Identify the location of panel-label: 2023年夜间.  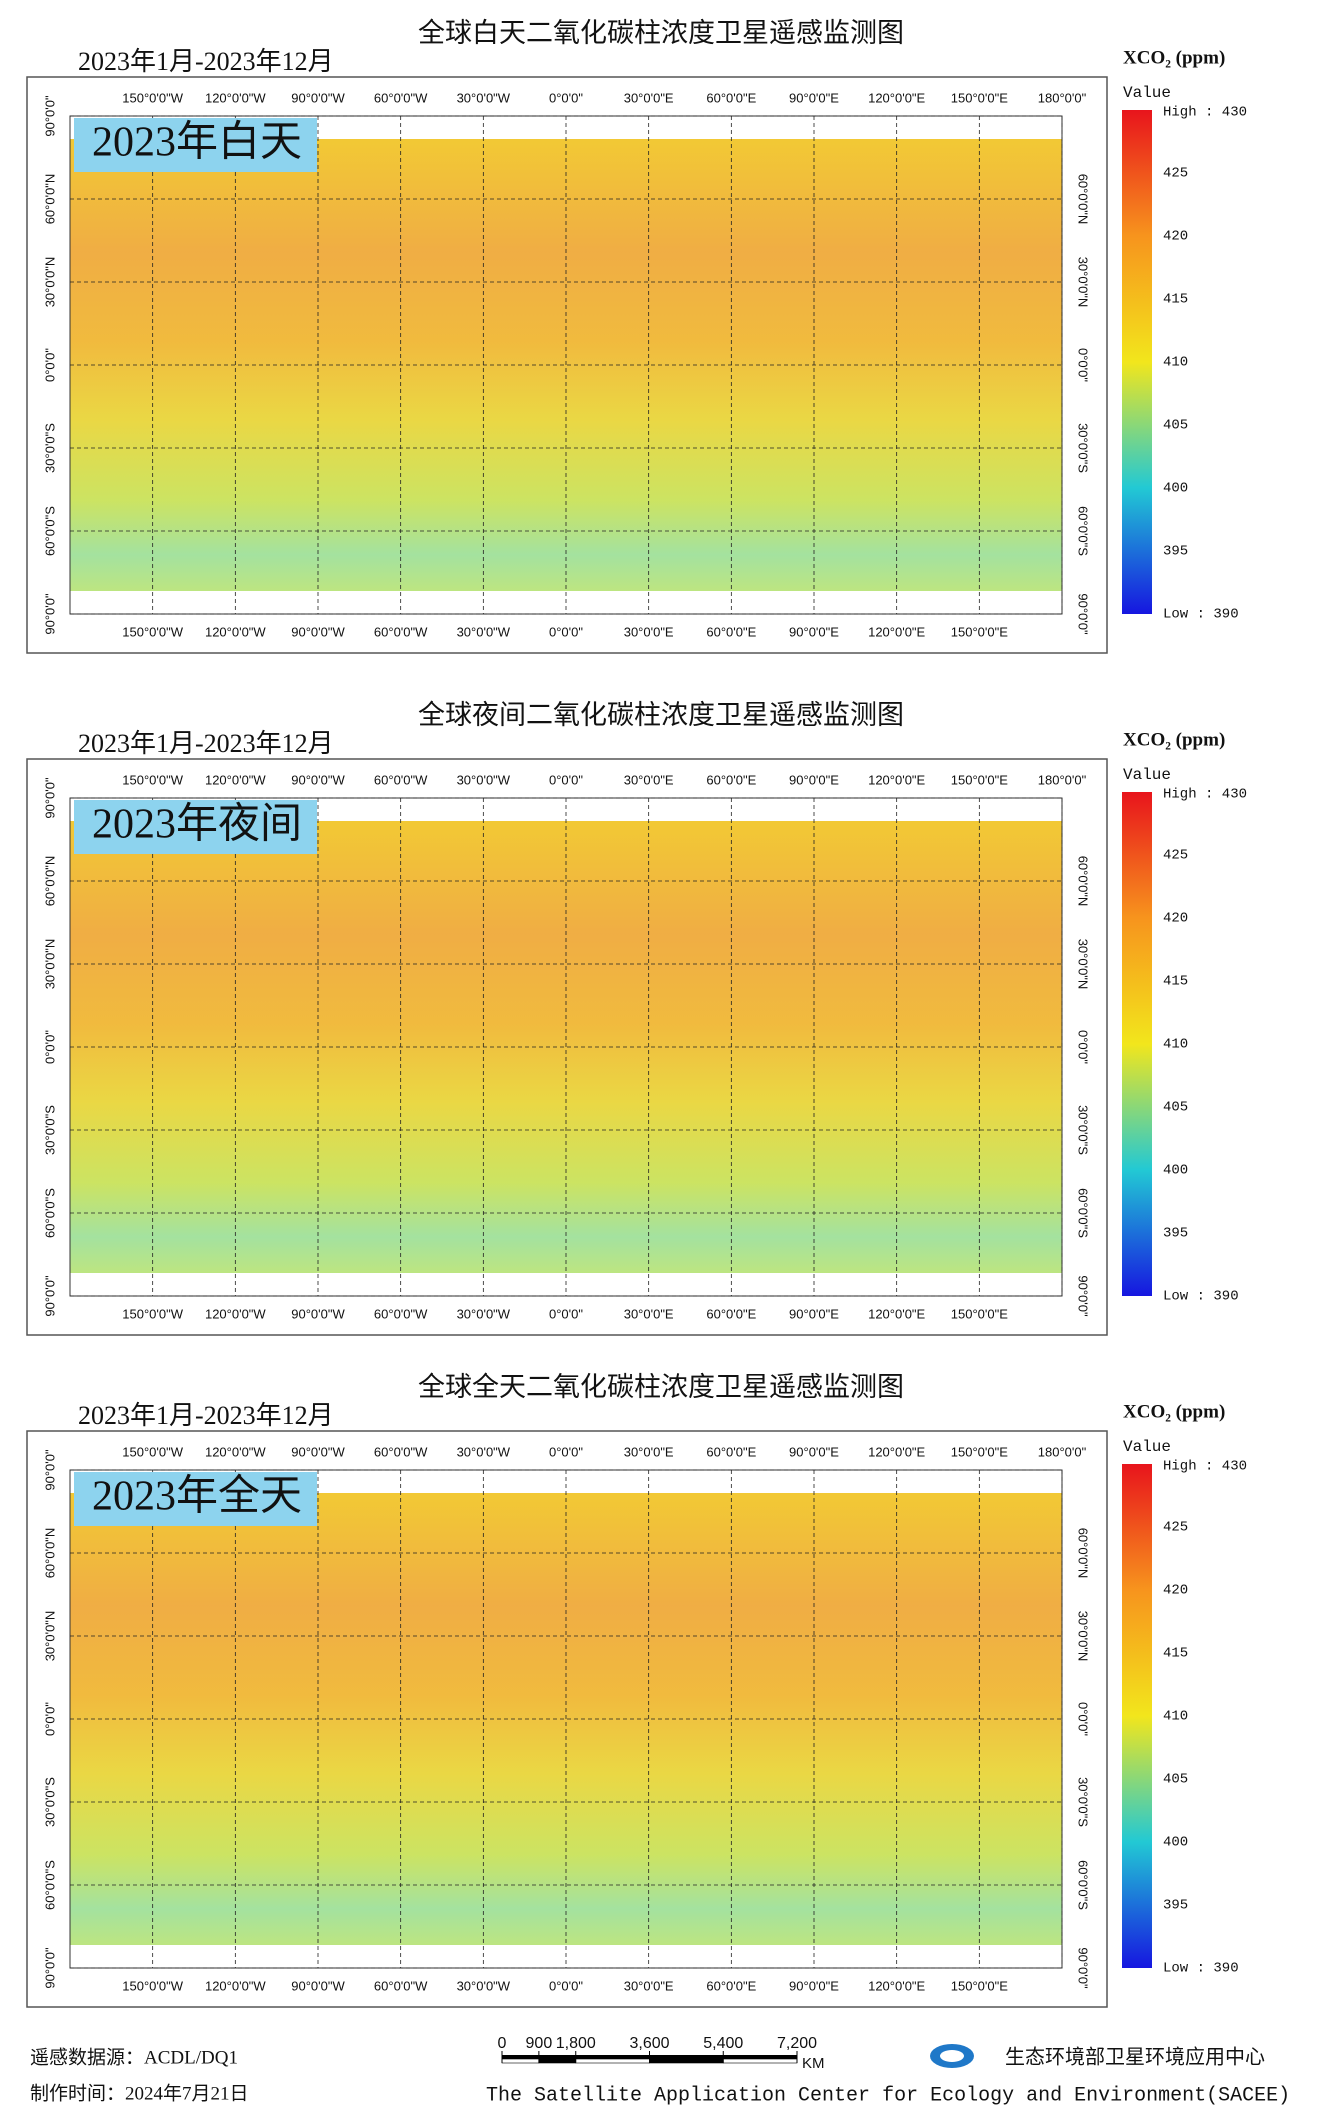
(197, 824).